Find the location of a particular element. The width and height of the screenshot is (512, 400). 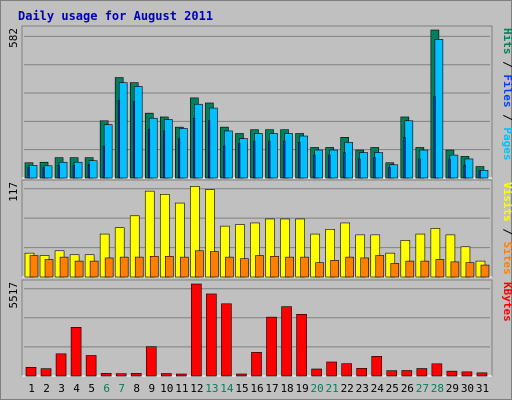

legend-entry-pages: Pages is located at coordinates (506, 143).